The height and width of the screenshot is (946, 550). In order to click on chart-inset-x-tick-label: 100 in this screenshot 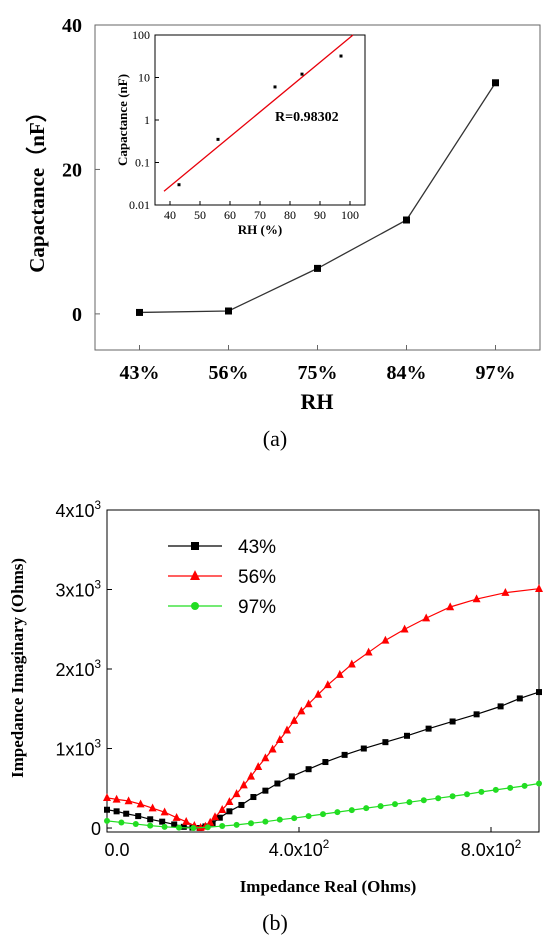, I will do `click(350, 215)`.